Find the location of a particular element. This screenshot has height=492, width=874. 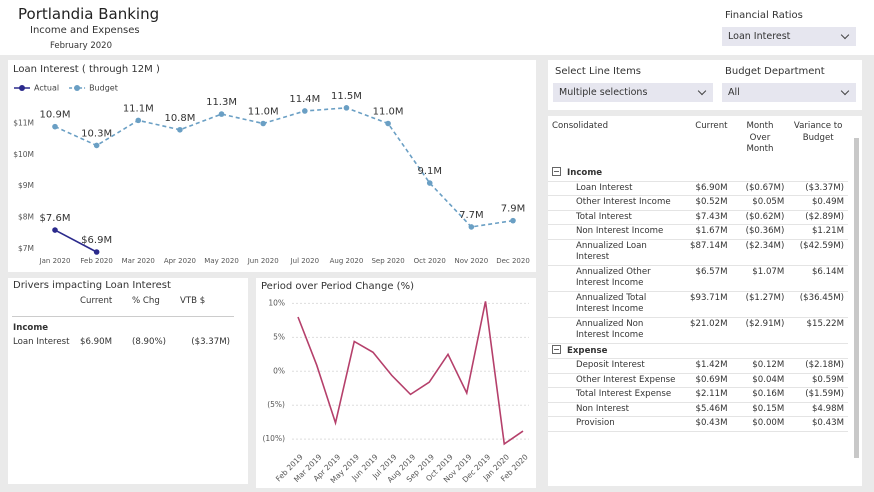

row: Provision $0.43M $0.00M $0.43M is located at coordinates (698, 424).